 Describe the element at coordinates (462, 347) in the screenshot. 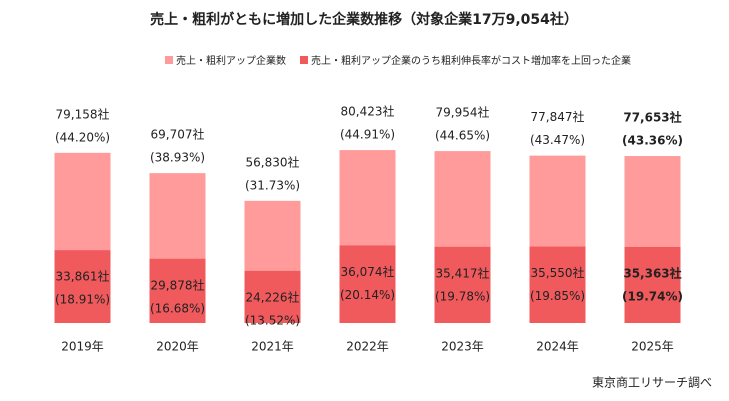

I see `x-tick-label: 2023年` at that location.